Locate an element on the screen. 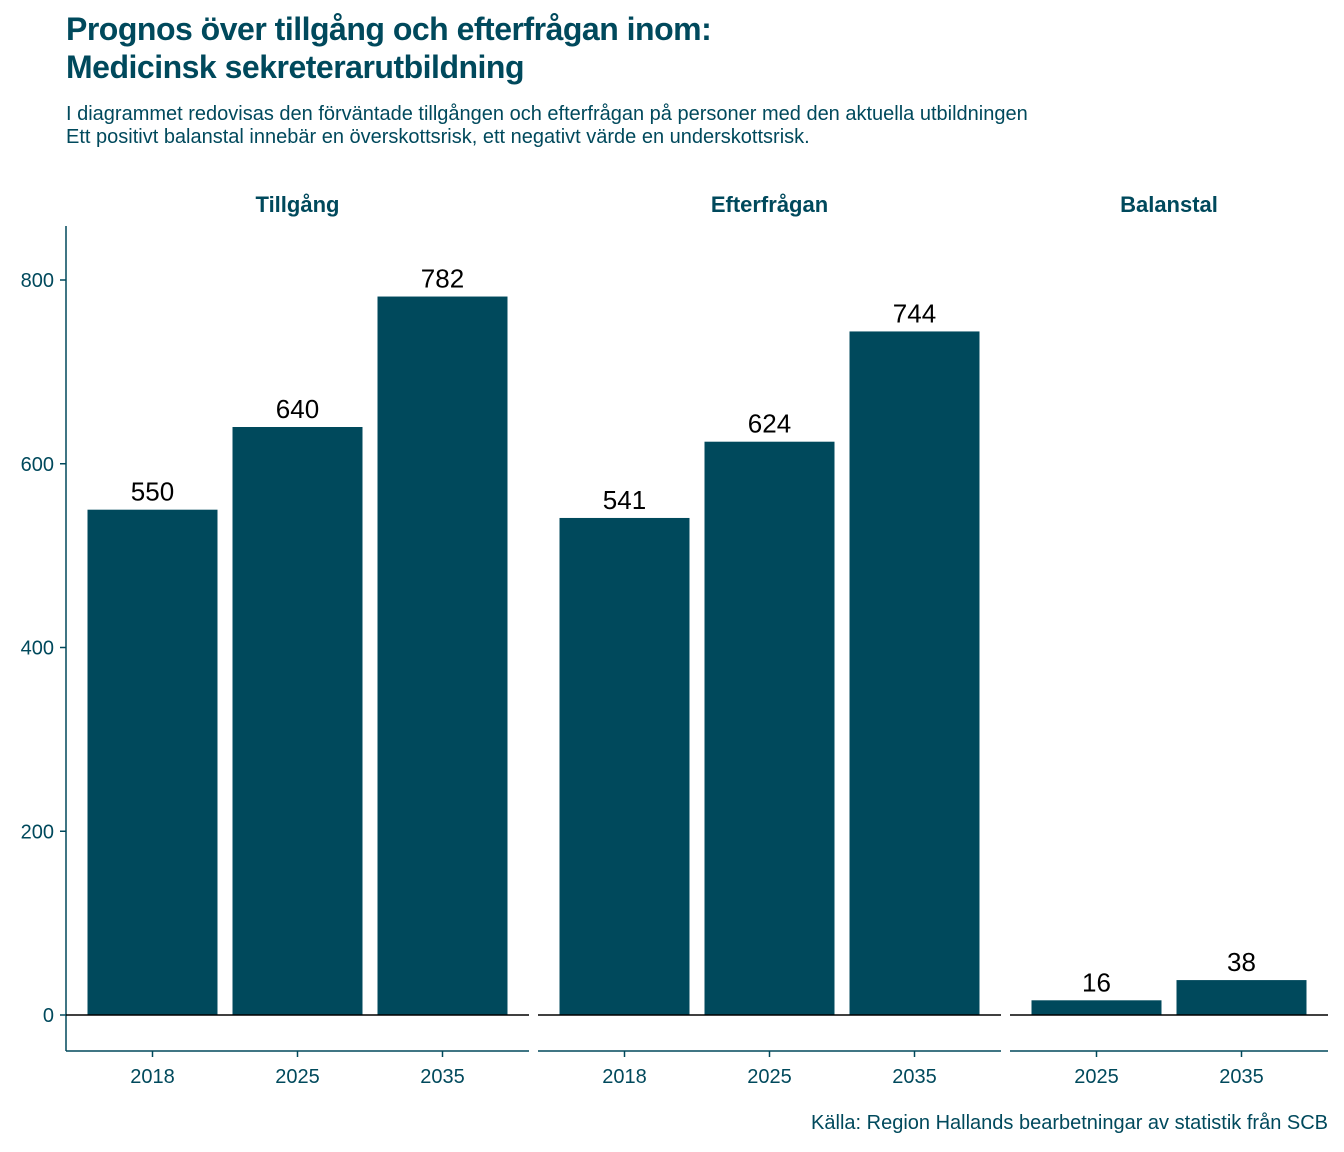 Image resolution: width=1344 pixels, height=1152 pixels. y-tick-label: 400 is located at coordinates (37, 649).